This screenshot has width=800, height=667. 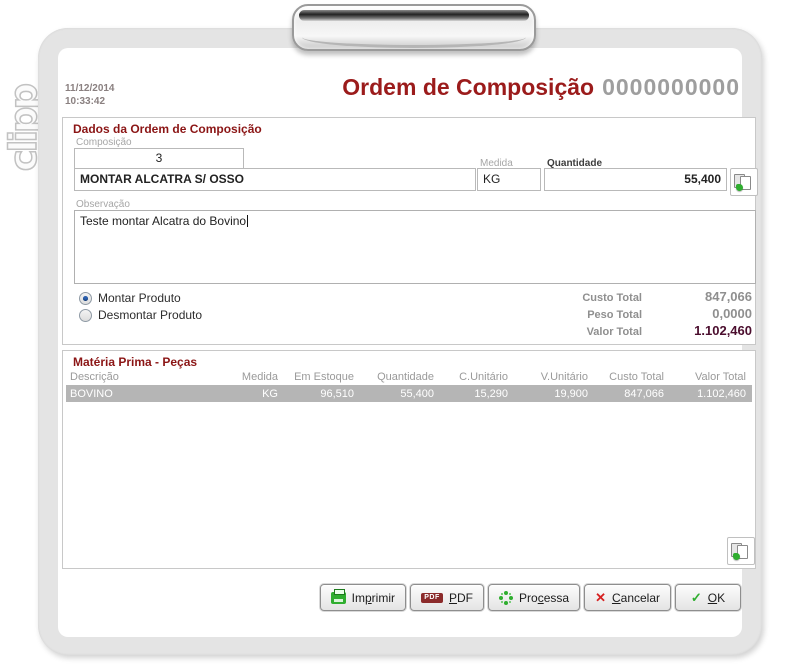 I want to click on observacao-textarea: Teste montar Alcatra do Bovino, so click(x=415, y=247).